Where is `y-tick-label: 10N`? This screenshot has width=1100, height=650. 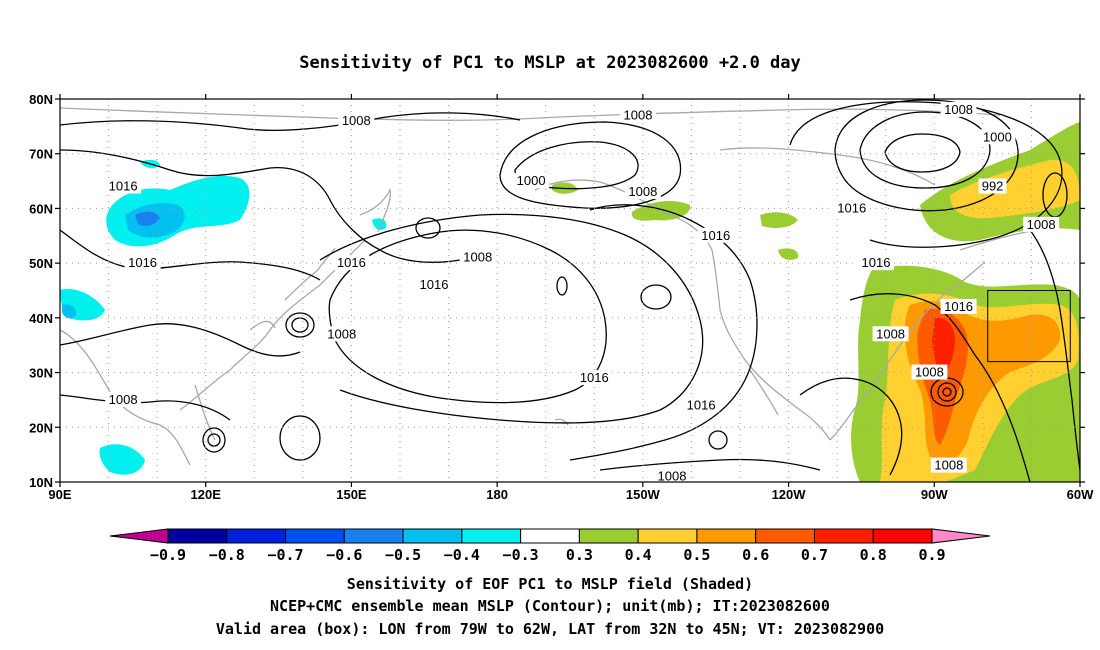 y-tick-label: 10N is located at coordinates (41, 482).